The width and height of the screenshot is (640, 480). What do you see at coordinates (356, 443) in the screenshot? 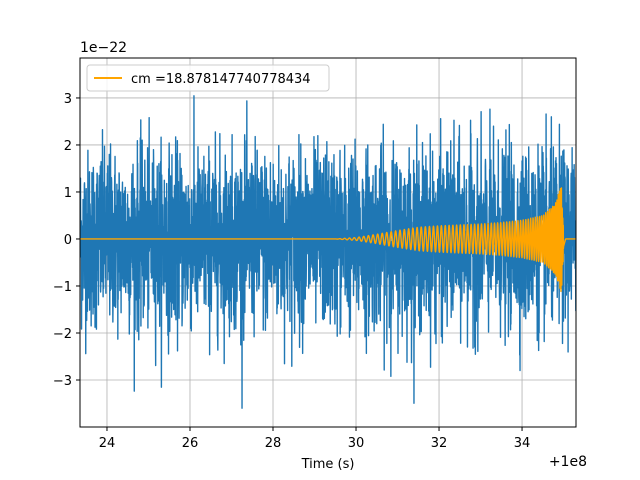
I see `x-tick-label: 30` at bounding box center [356, 443].